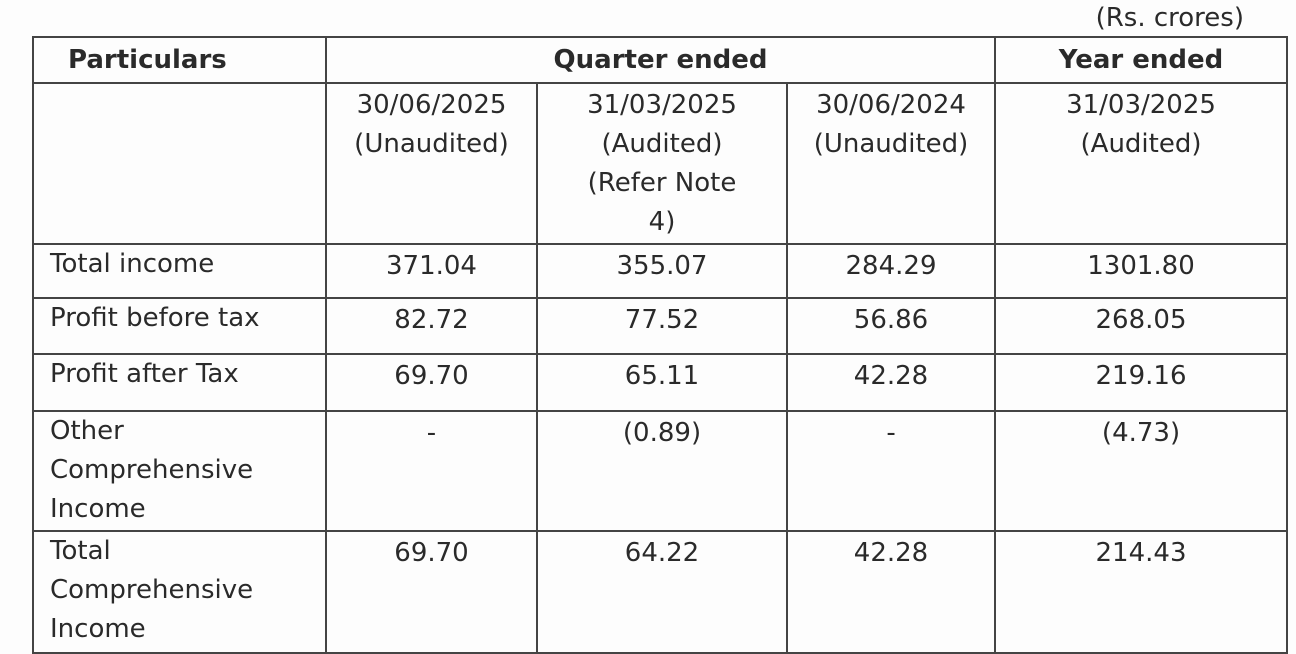 The width and height of the screenshot is (1296, 654). Describe the element at coordinates (1141, 60) in the screenshot. I see `header-cell: Year ended` at that location.